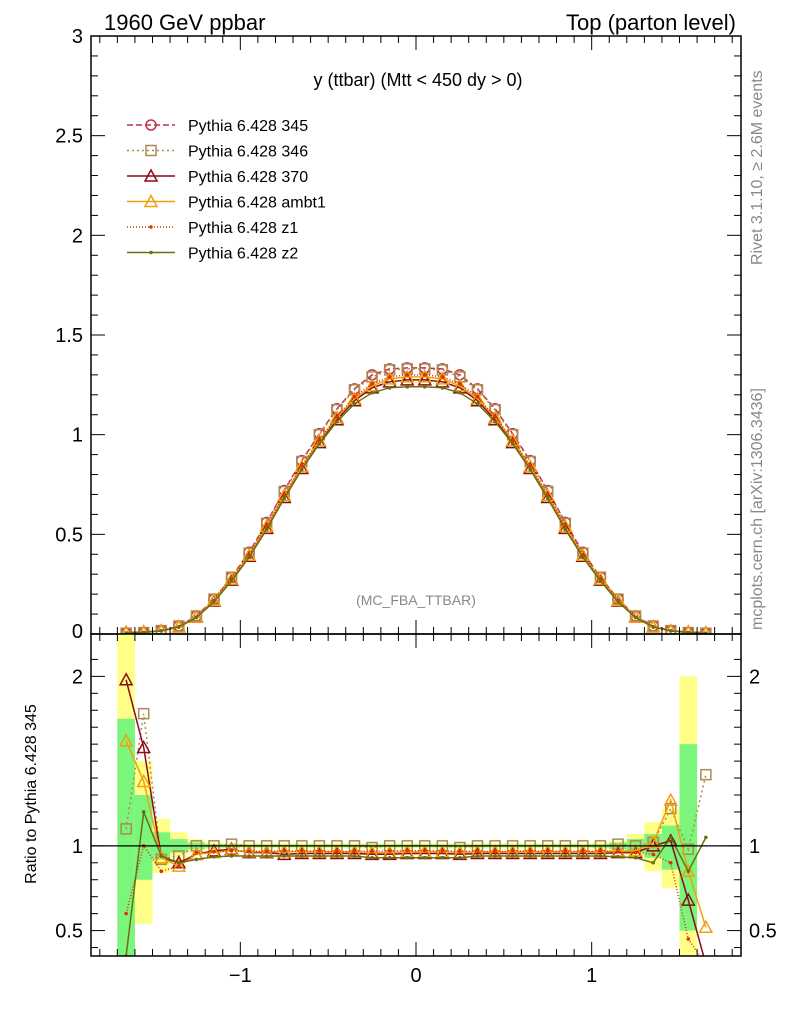 The image size is (786, 1024). I want to click on main-ytick-label: 1, so click(77, 436).